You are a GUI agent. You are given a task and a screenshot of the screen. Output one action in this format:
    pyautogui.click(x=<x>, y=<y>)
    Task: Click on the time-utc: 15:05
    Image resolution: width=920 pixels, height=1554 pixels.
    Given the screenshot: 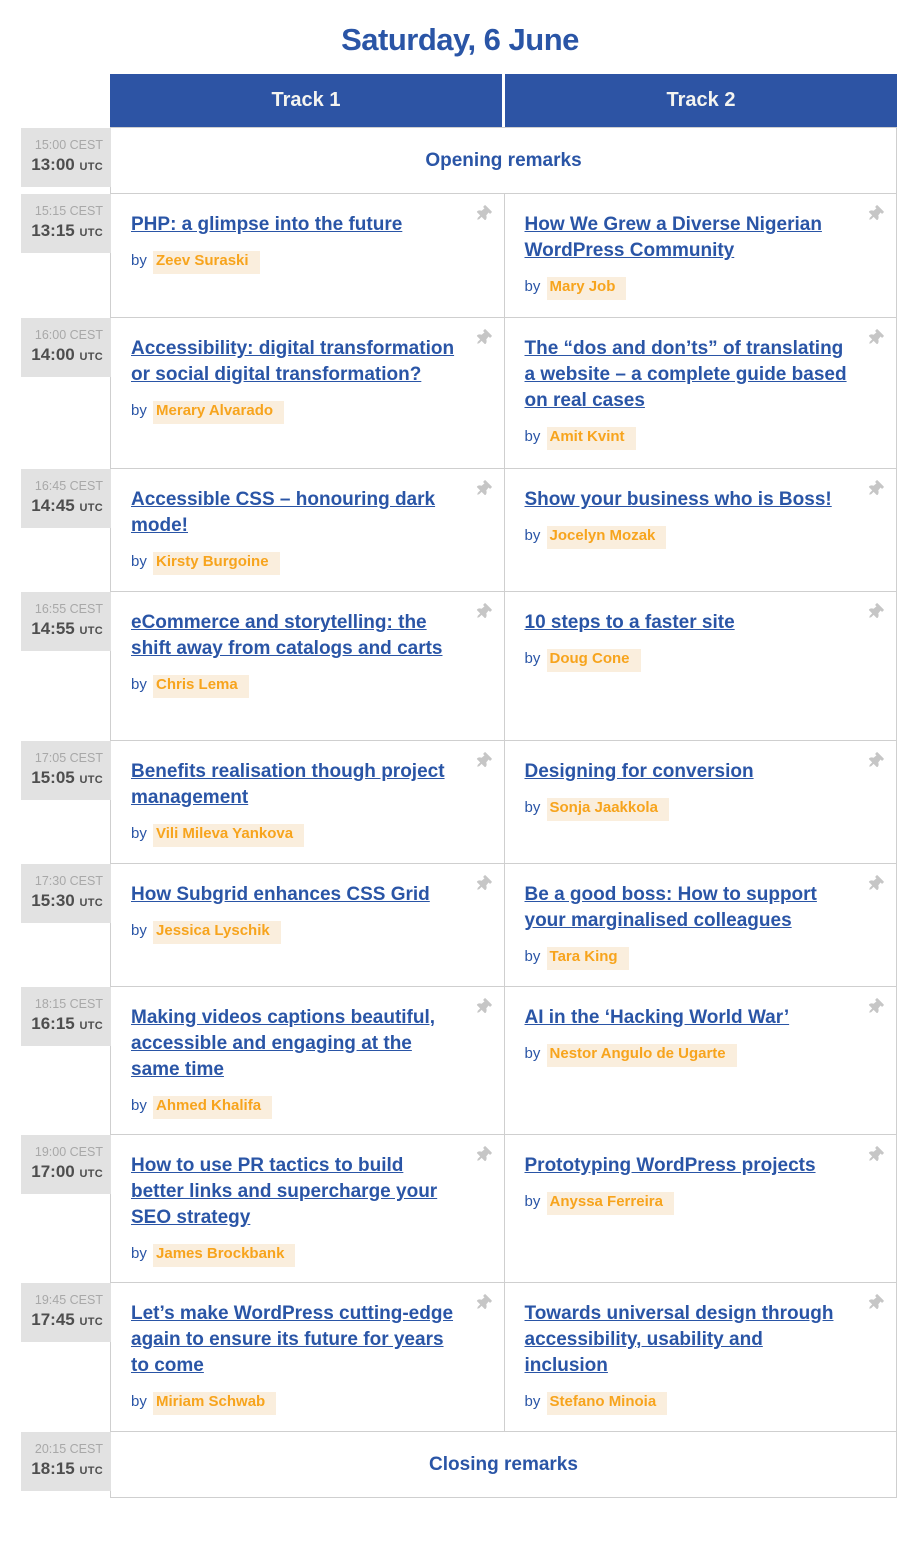 What is the action you would take?
    pyautogui.click(x=53, y=777)
    